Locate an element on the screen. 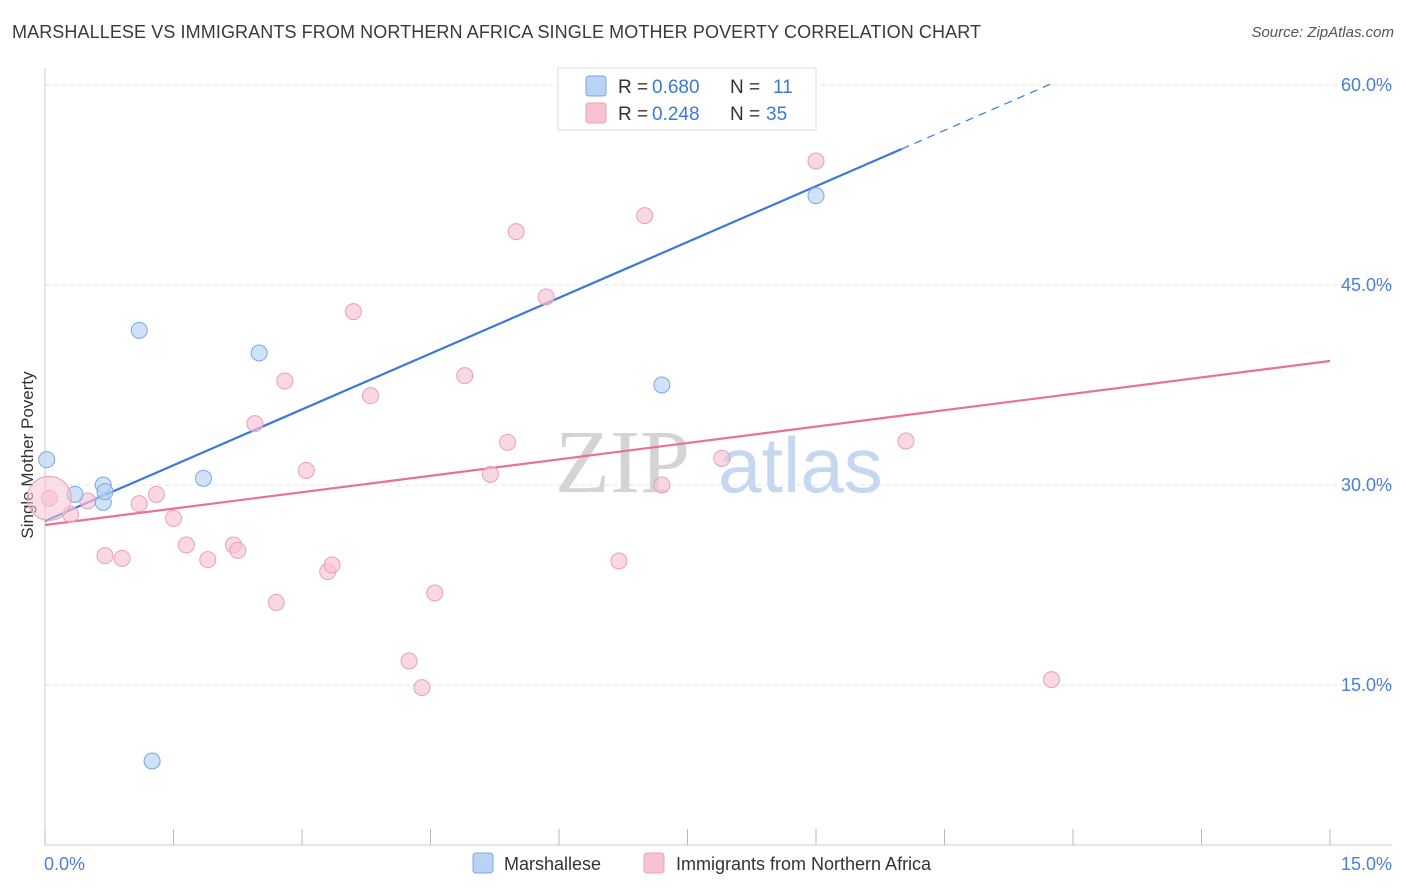  y-tick-label-30: 30.0% is located at coordinates (1366, 485).